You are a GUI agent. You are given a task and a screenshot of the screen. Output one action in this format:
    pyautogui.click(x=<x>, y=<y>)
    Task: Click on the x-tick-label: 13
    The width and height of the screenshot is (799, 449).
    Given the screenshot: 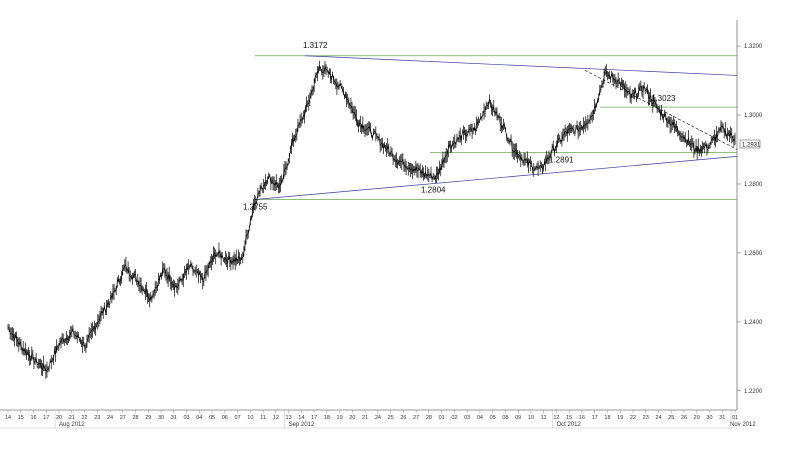 What is the action you would take?
    pyautogui.click(x=289, y=418)
    